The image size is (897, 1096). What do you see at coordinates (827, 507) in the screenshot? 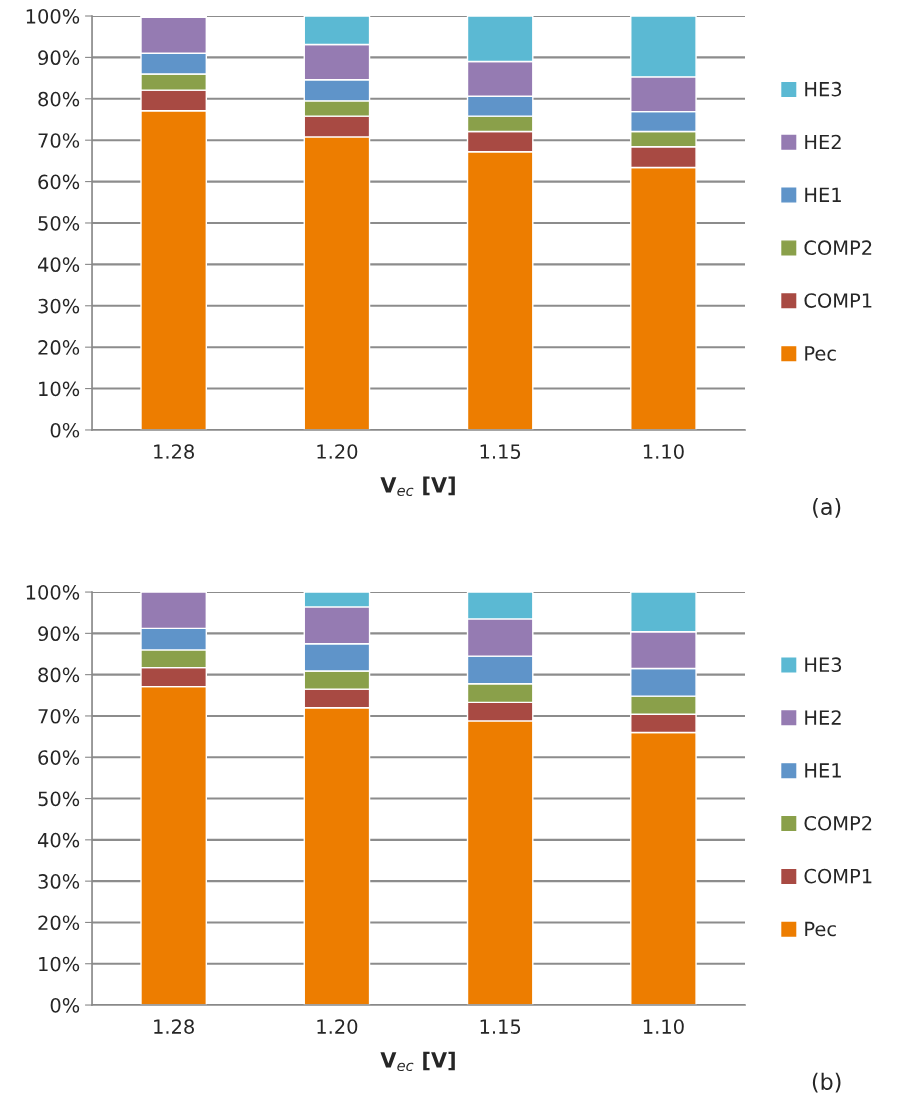
I see `text: (a)` at bounding box center [827, 507].